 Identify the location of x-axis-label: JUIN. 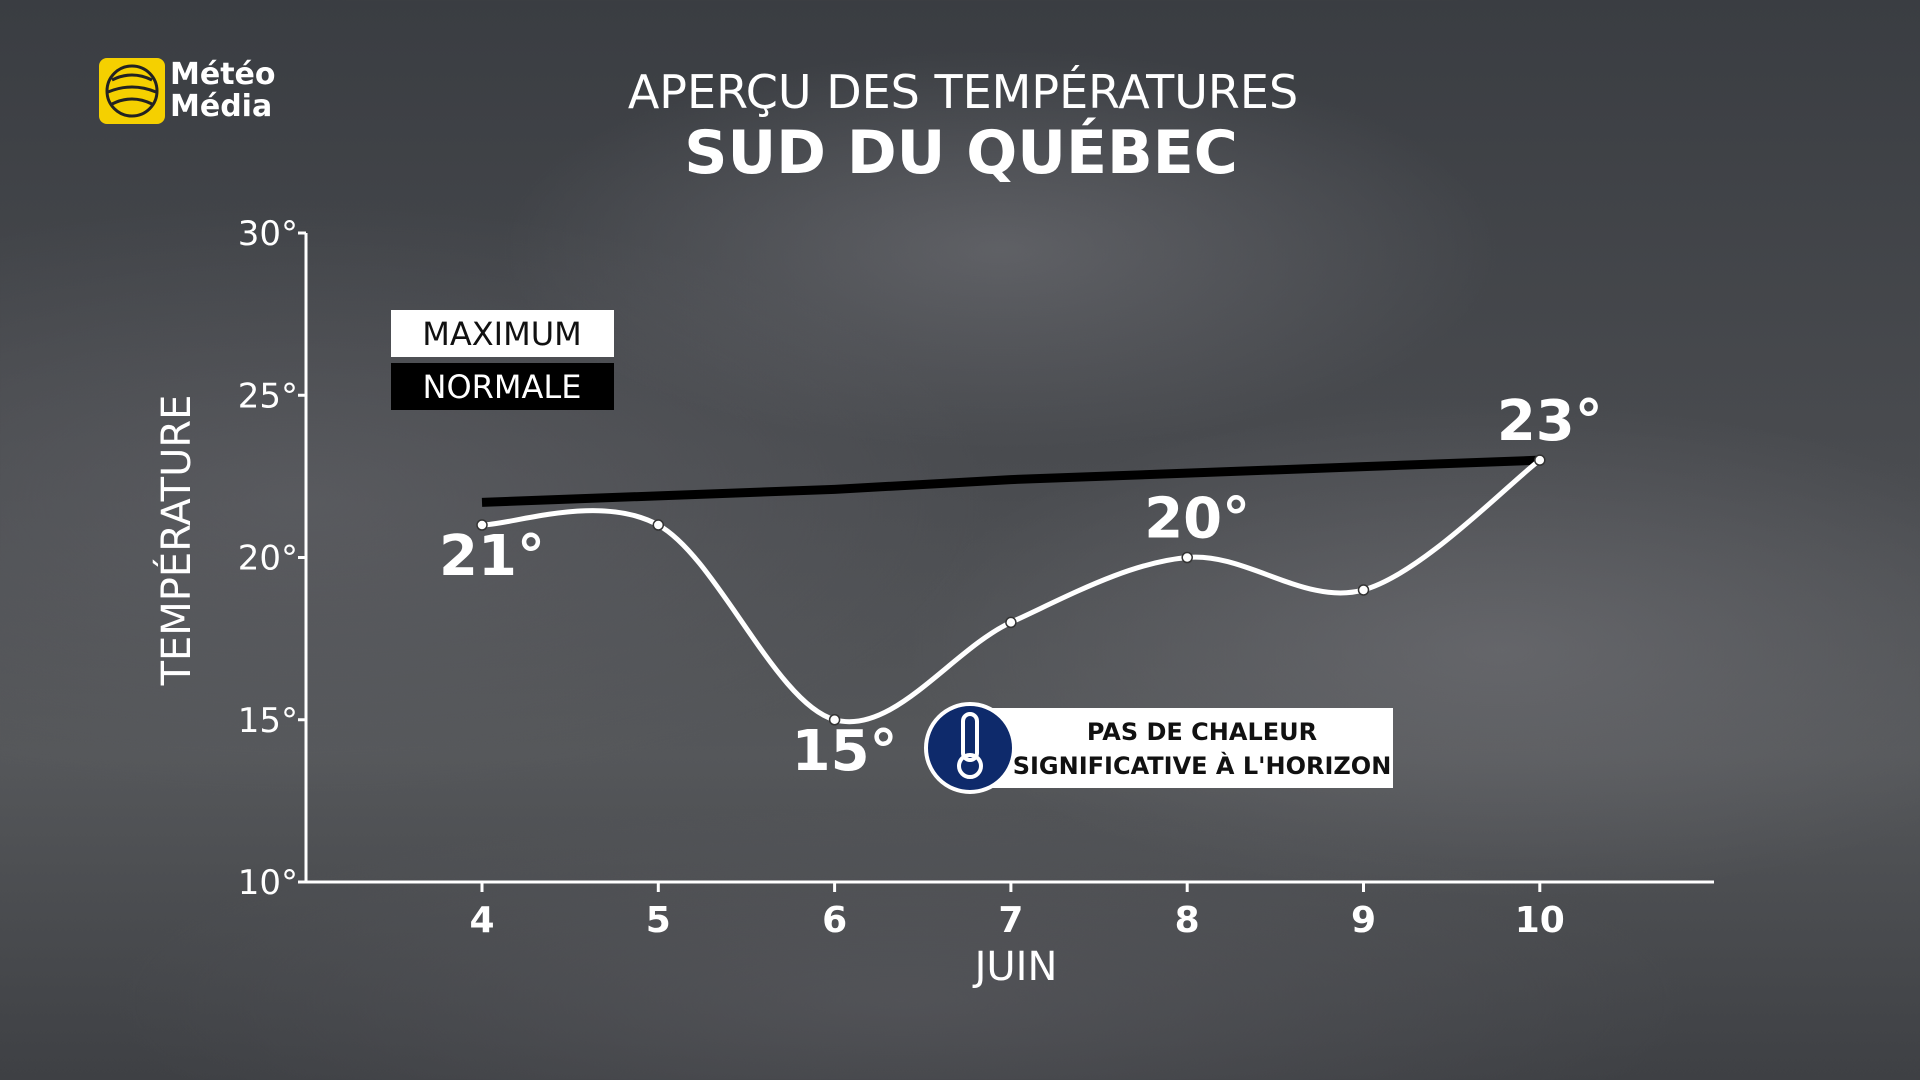
(1015, 967).